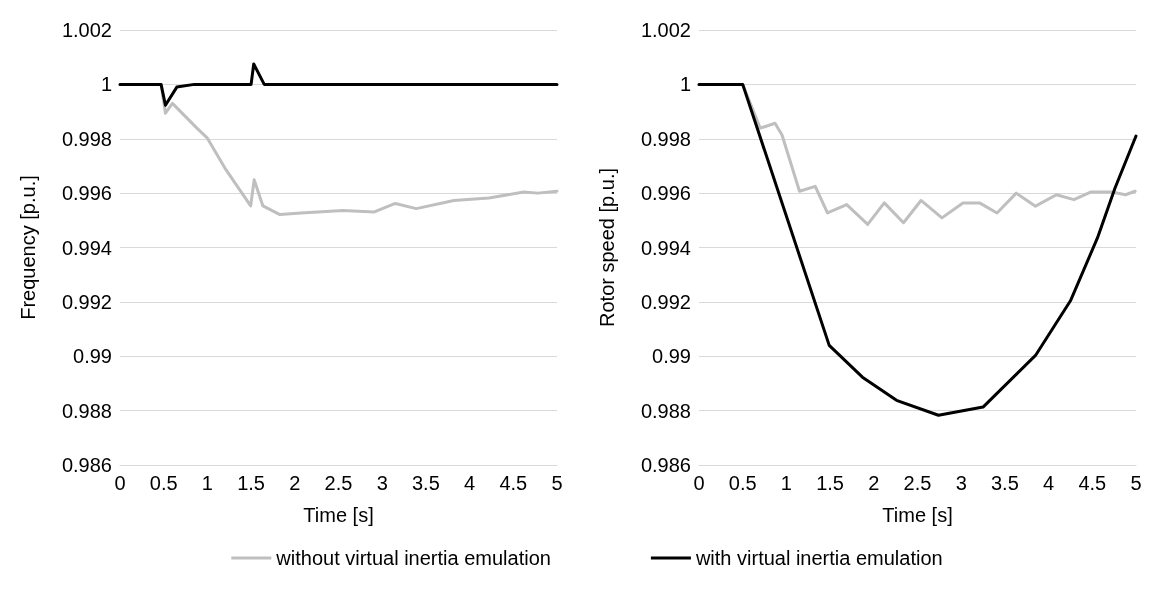 The image size is (1174, 595). What do you see at coordinates (818, 558) in the screenshot?
I see `legend-label: with virtual inertia emulation` at bounding box center [818, 558].